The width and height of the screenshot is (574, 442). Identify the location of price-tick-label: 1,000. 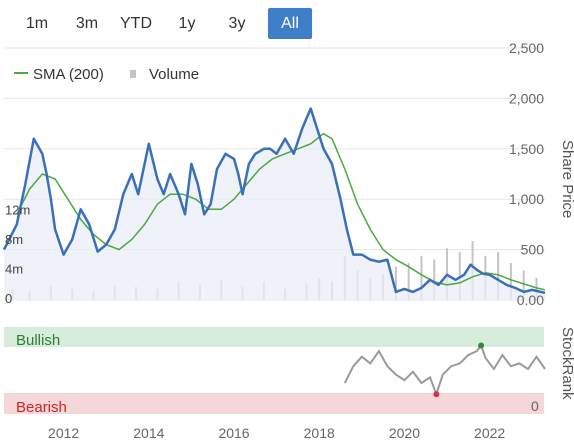
(526, 199).